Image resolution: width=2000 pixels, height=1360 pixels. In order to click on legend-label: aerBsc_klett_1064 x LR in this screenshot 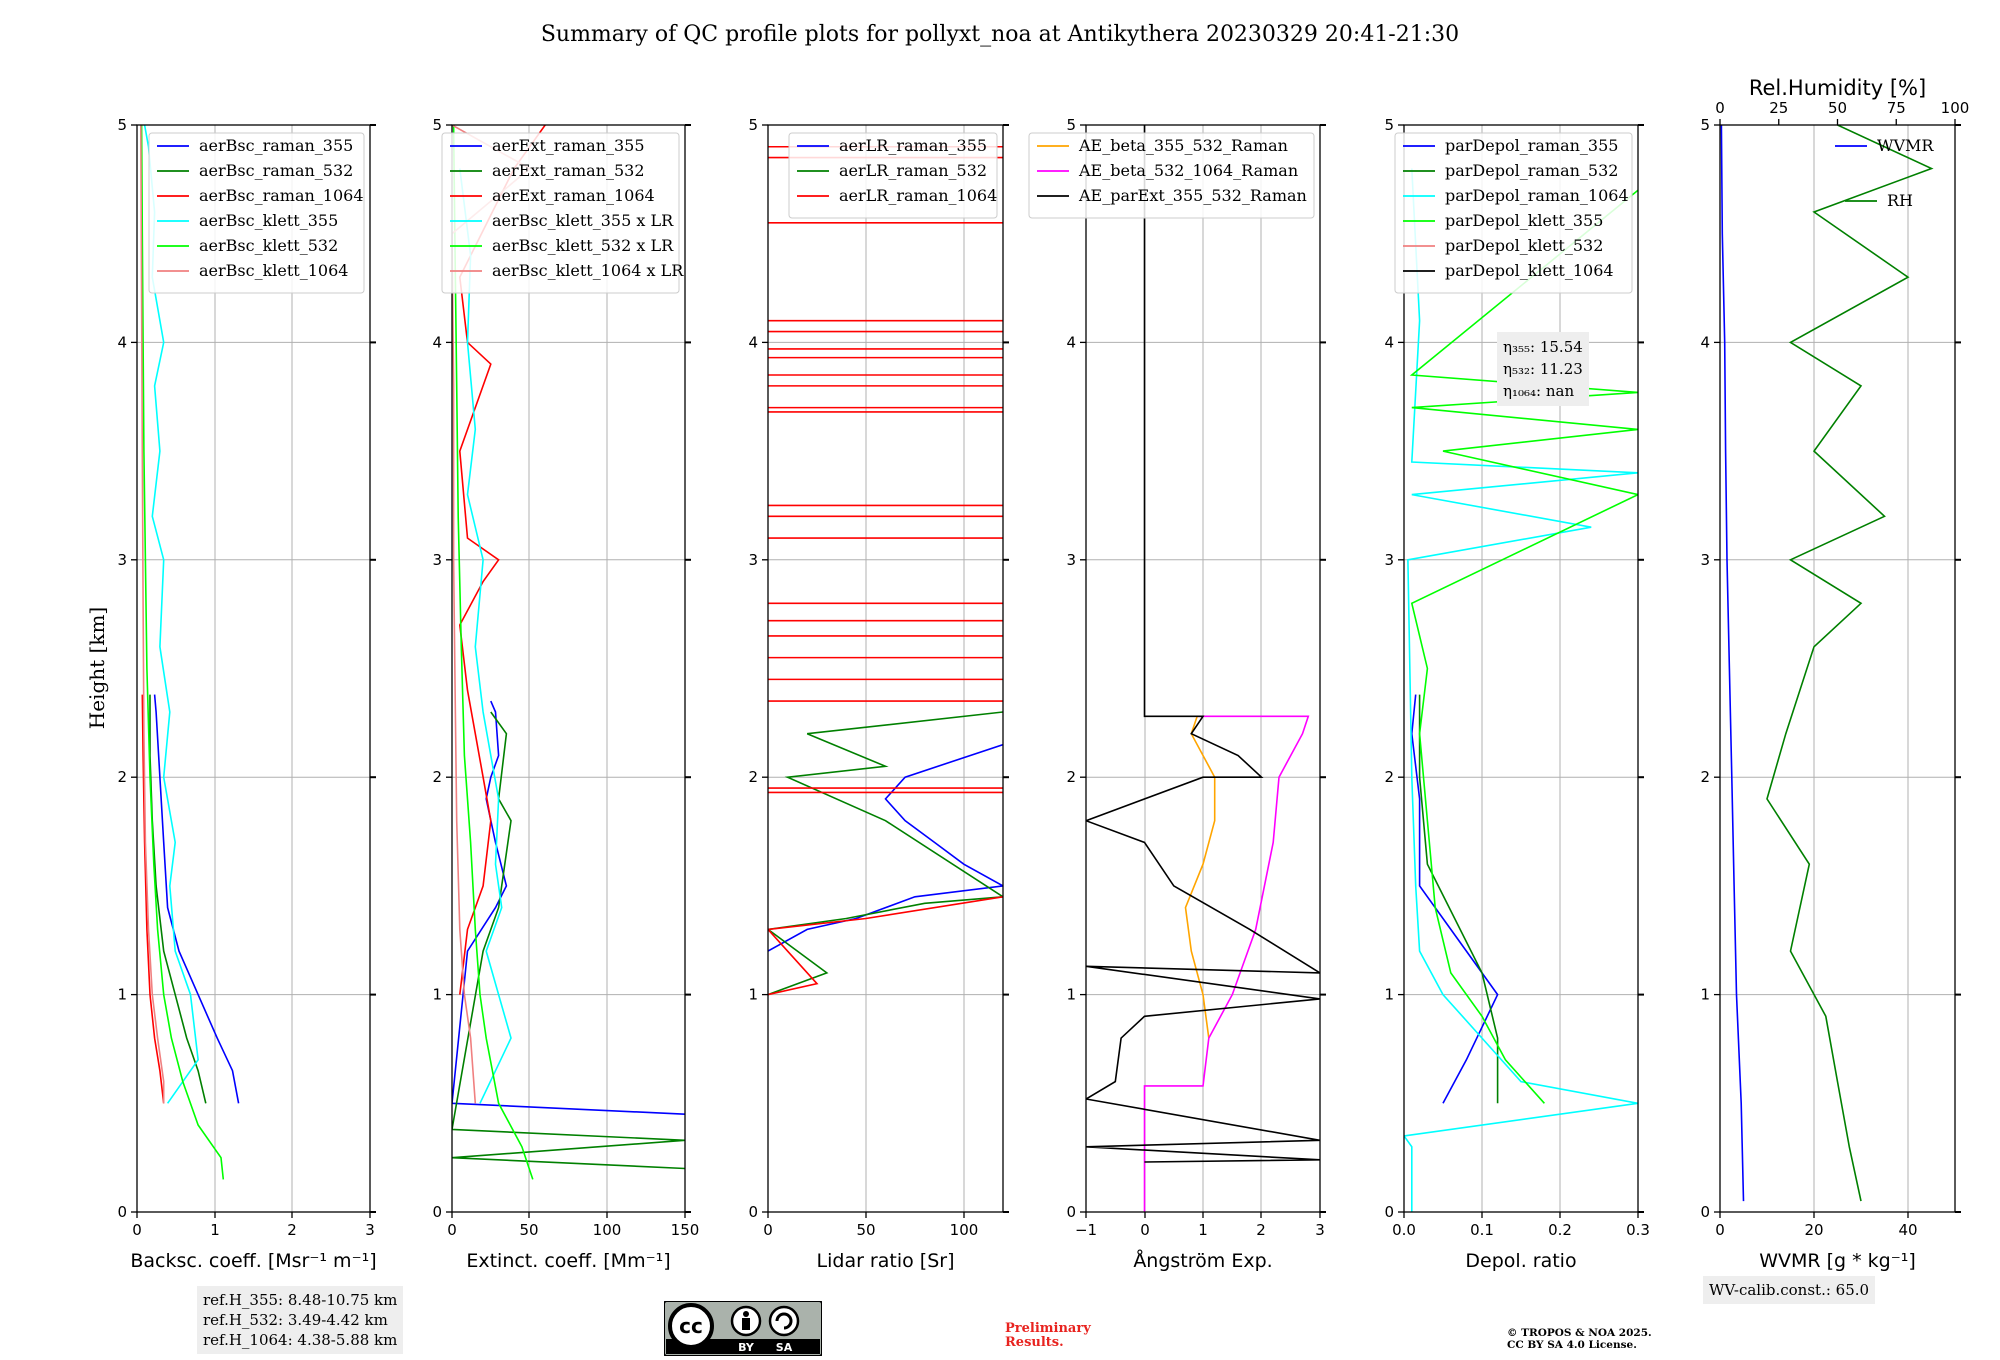, I will do `click(588, 270)`.